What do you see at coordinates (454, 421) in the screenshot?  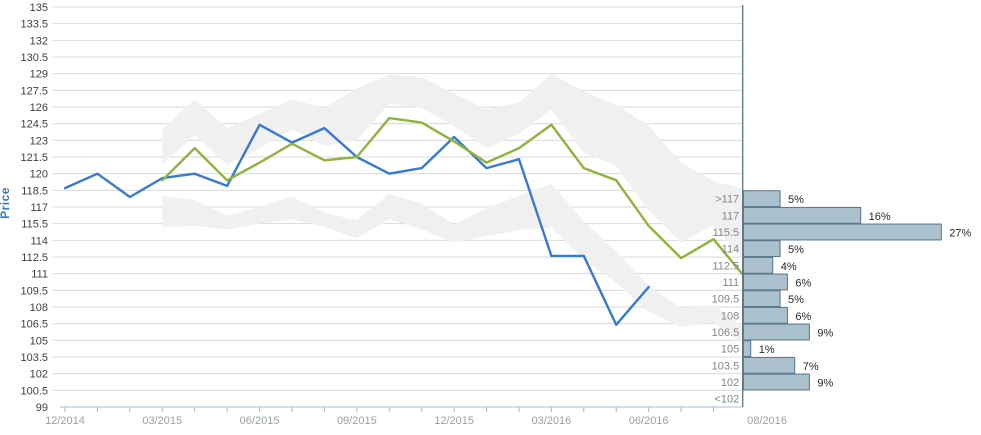 I see `x-axis-label: 12/2015` at bounding box center [454, 421].